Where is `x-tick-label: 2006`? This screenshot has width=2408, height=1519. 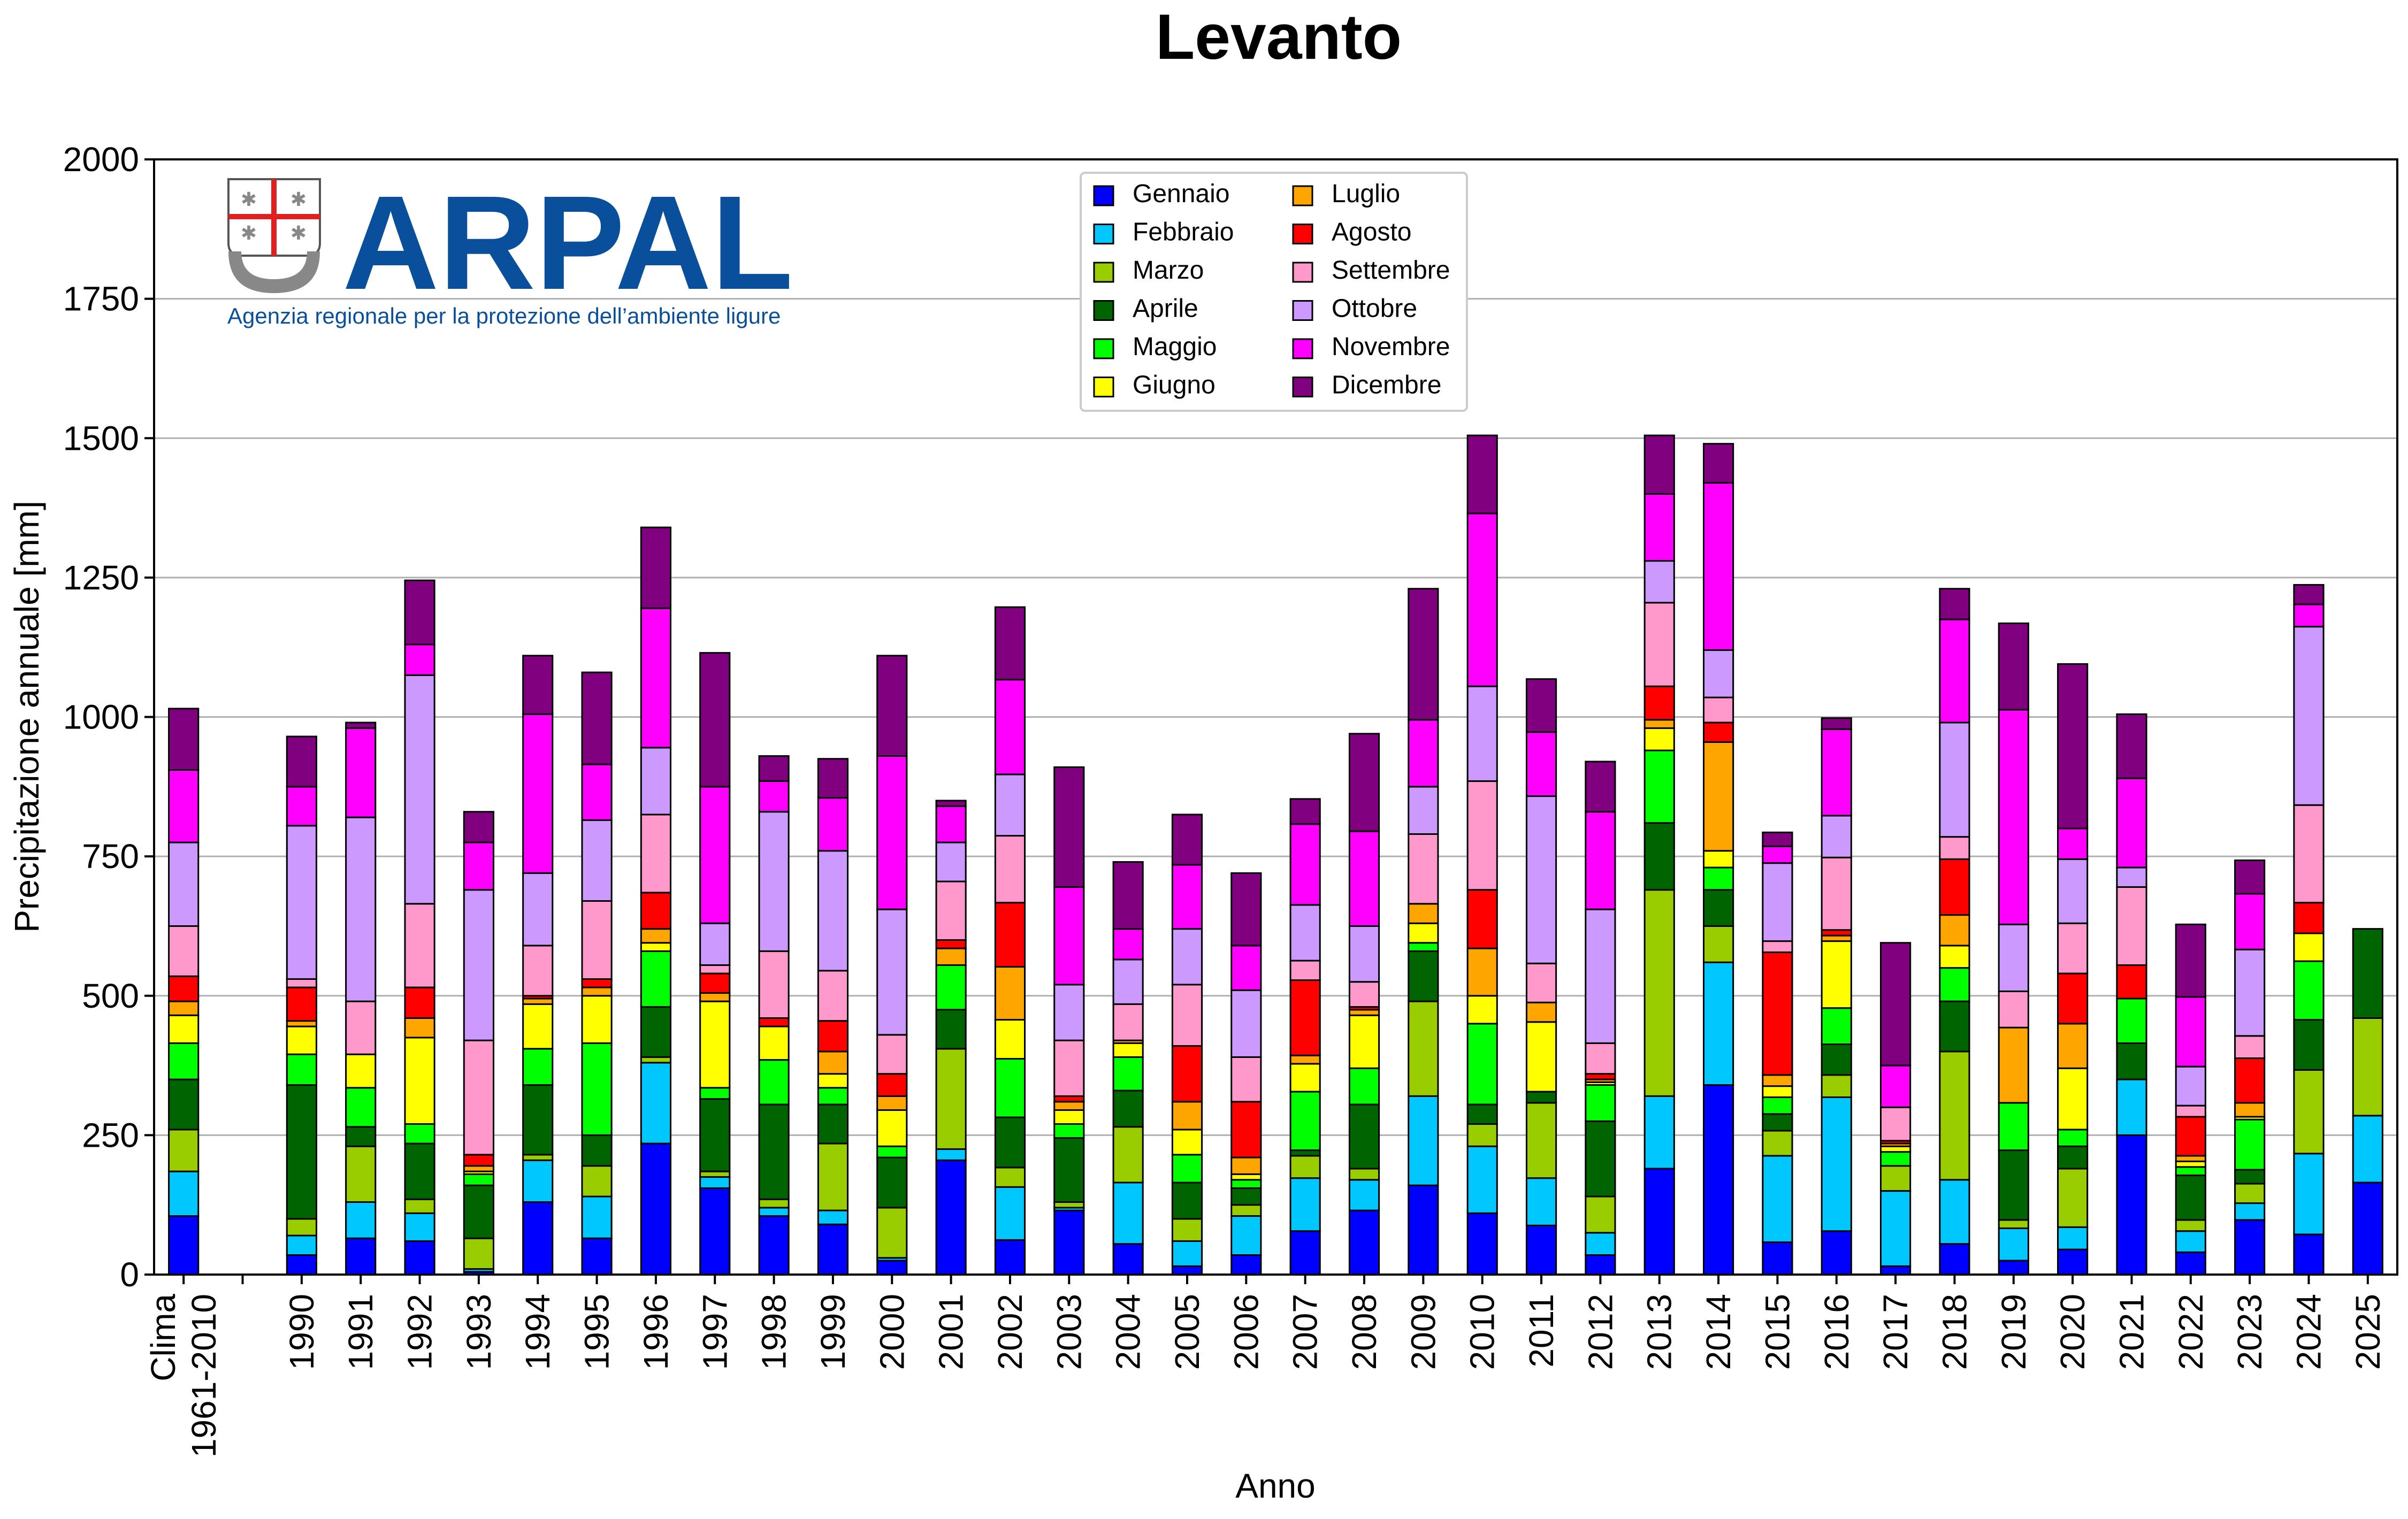
x-tick-label: 2006 is located at coordinates (1246, 1332).